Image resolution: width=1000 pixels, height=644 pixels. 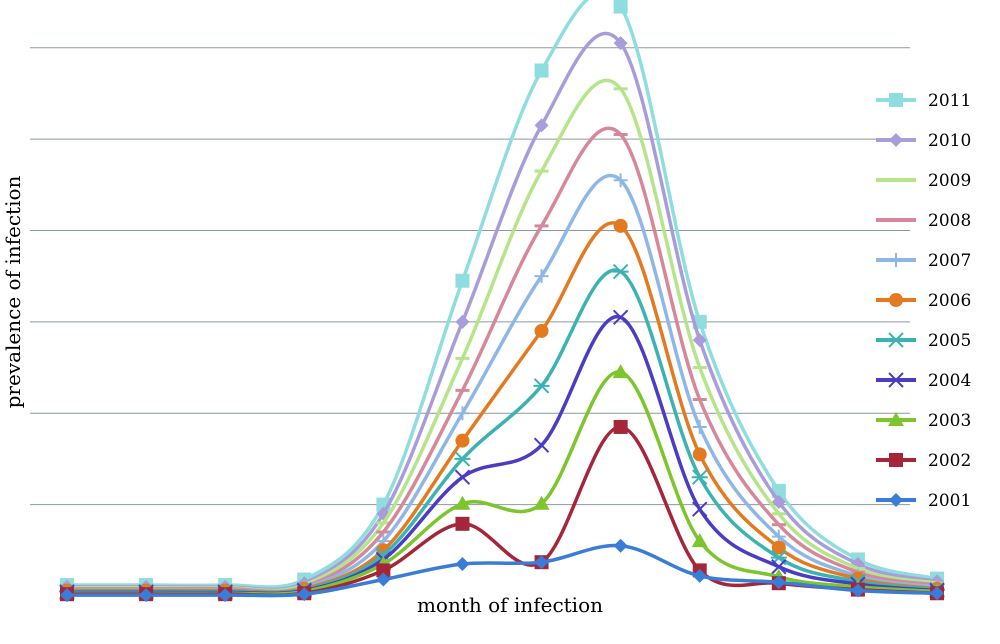 What do you see at coordinates (896, 460) in the screenshot?
I see `legend-marker-2002` at bounding box center [896, 460].